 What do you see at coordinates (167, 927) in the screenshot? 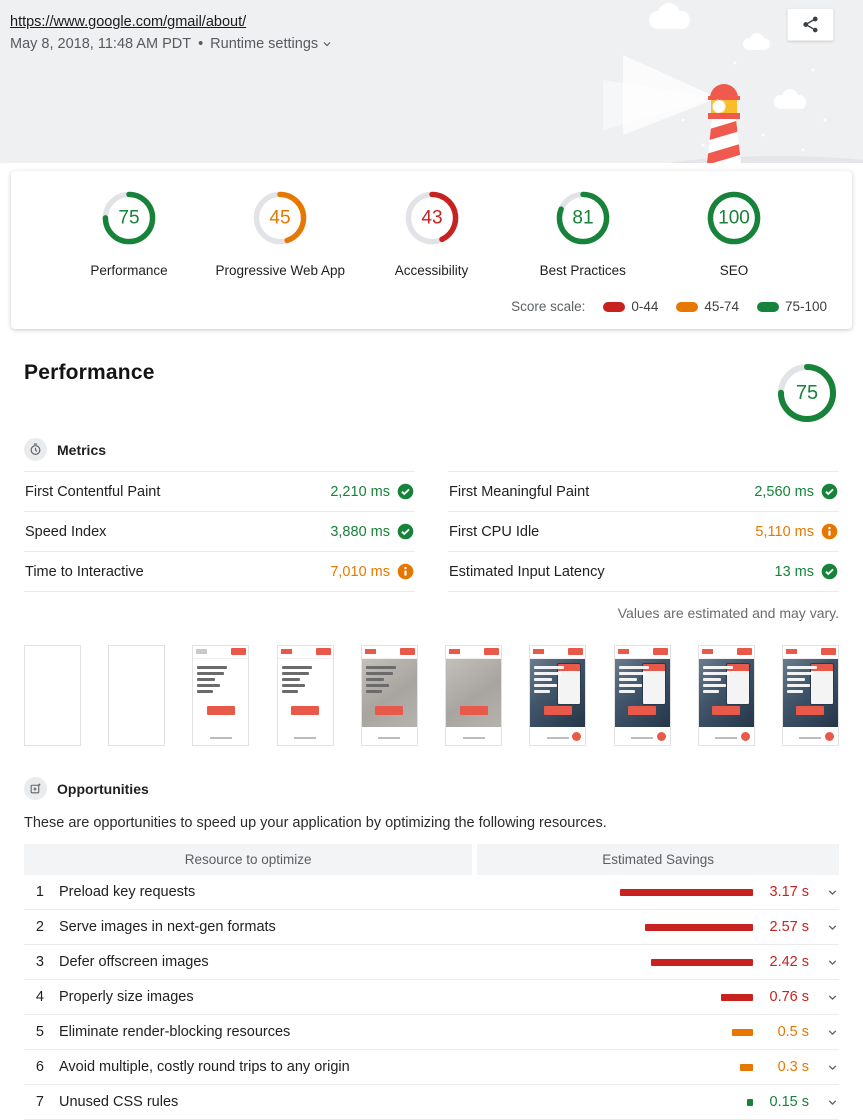
I see `opportunity-label: Serve images in next-gen formats` at bounding box center [167, 927].